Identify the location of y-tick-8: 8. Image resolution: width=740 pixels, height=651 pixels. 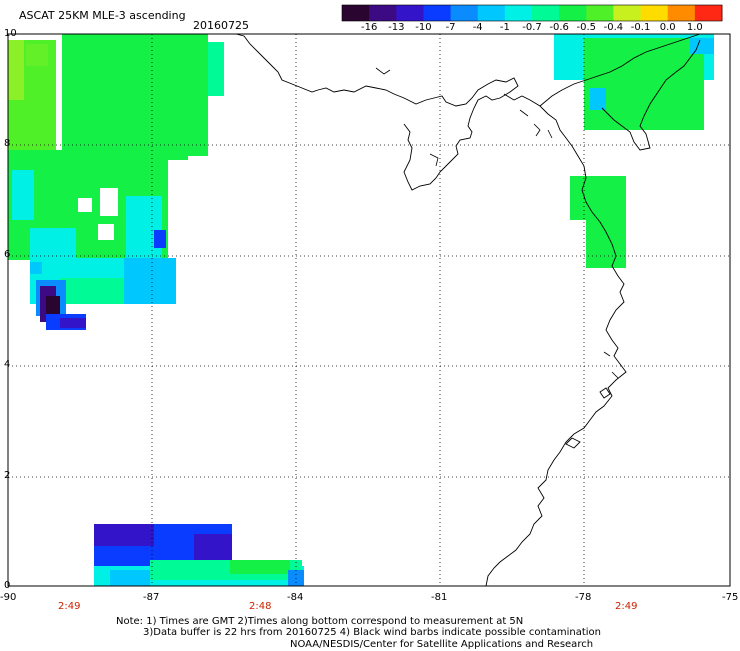
(7, 143).